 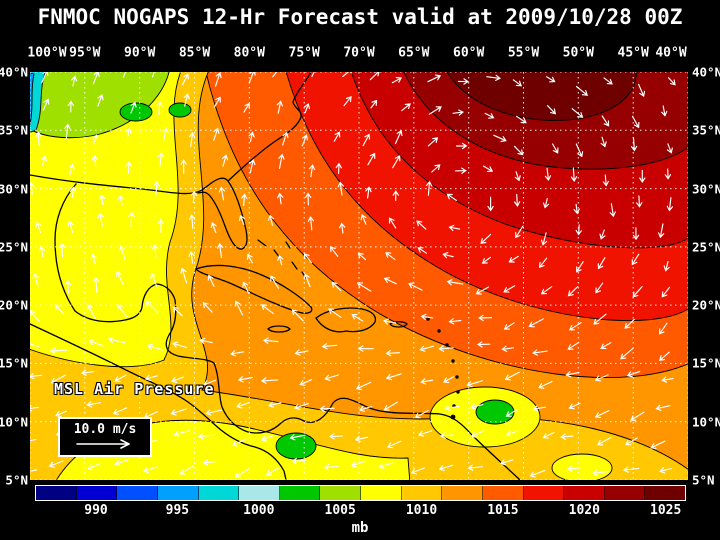 I want to click on lon-label: 90°W, so click(x=140, y=53).